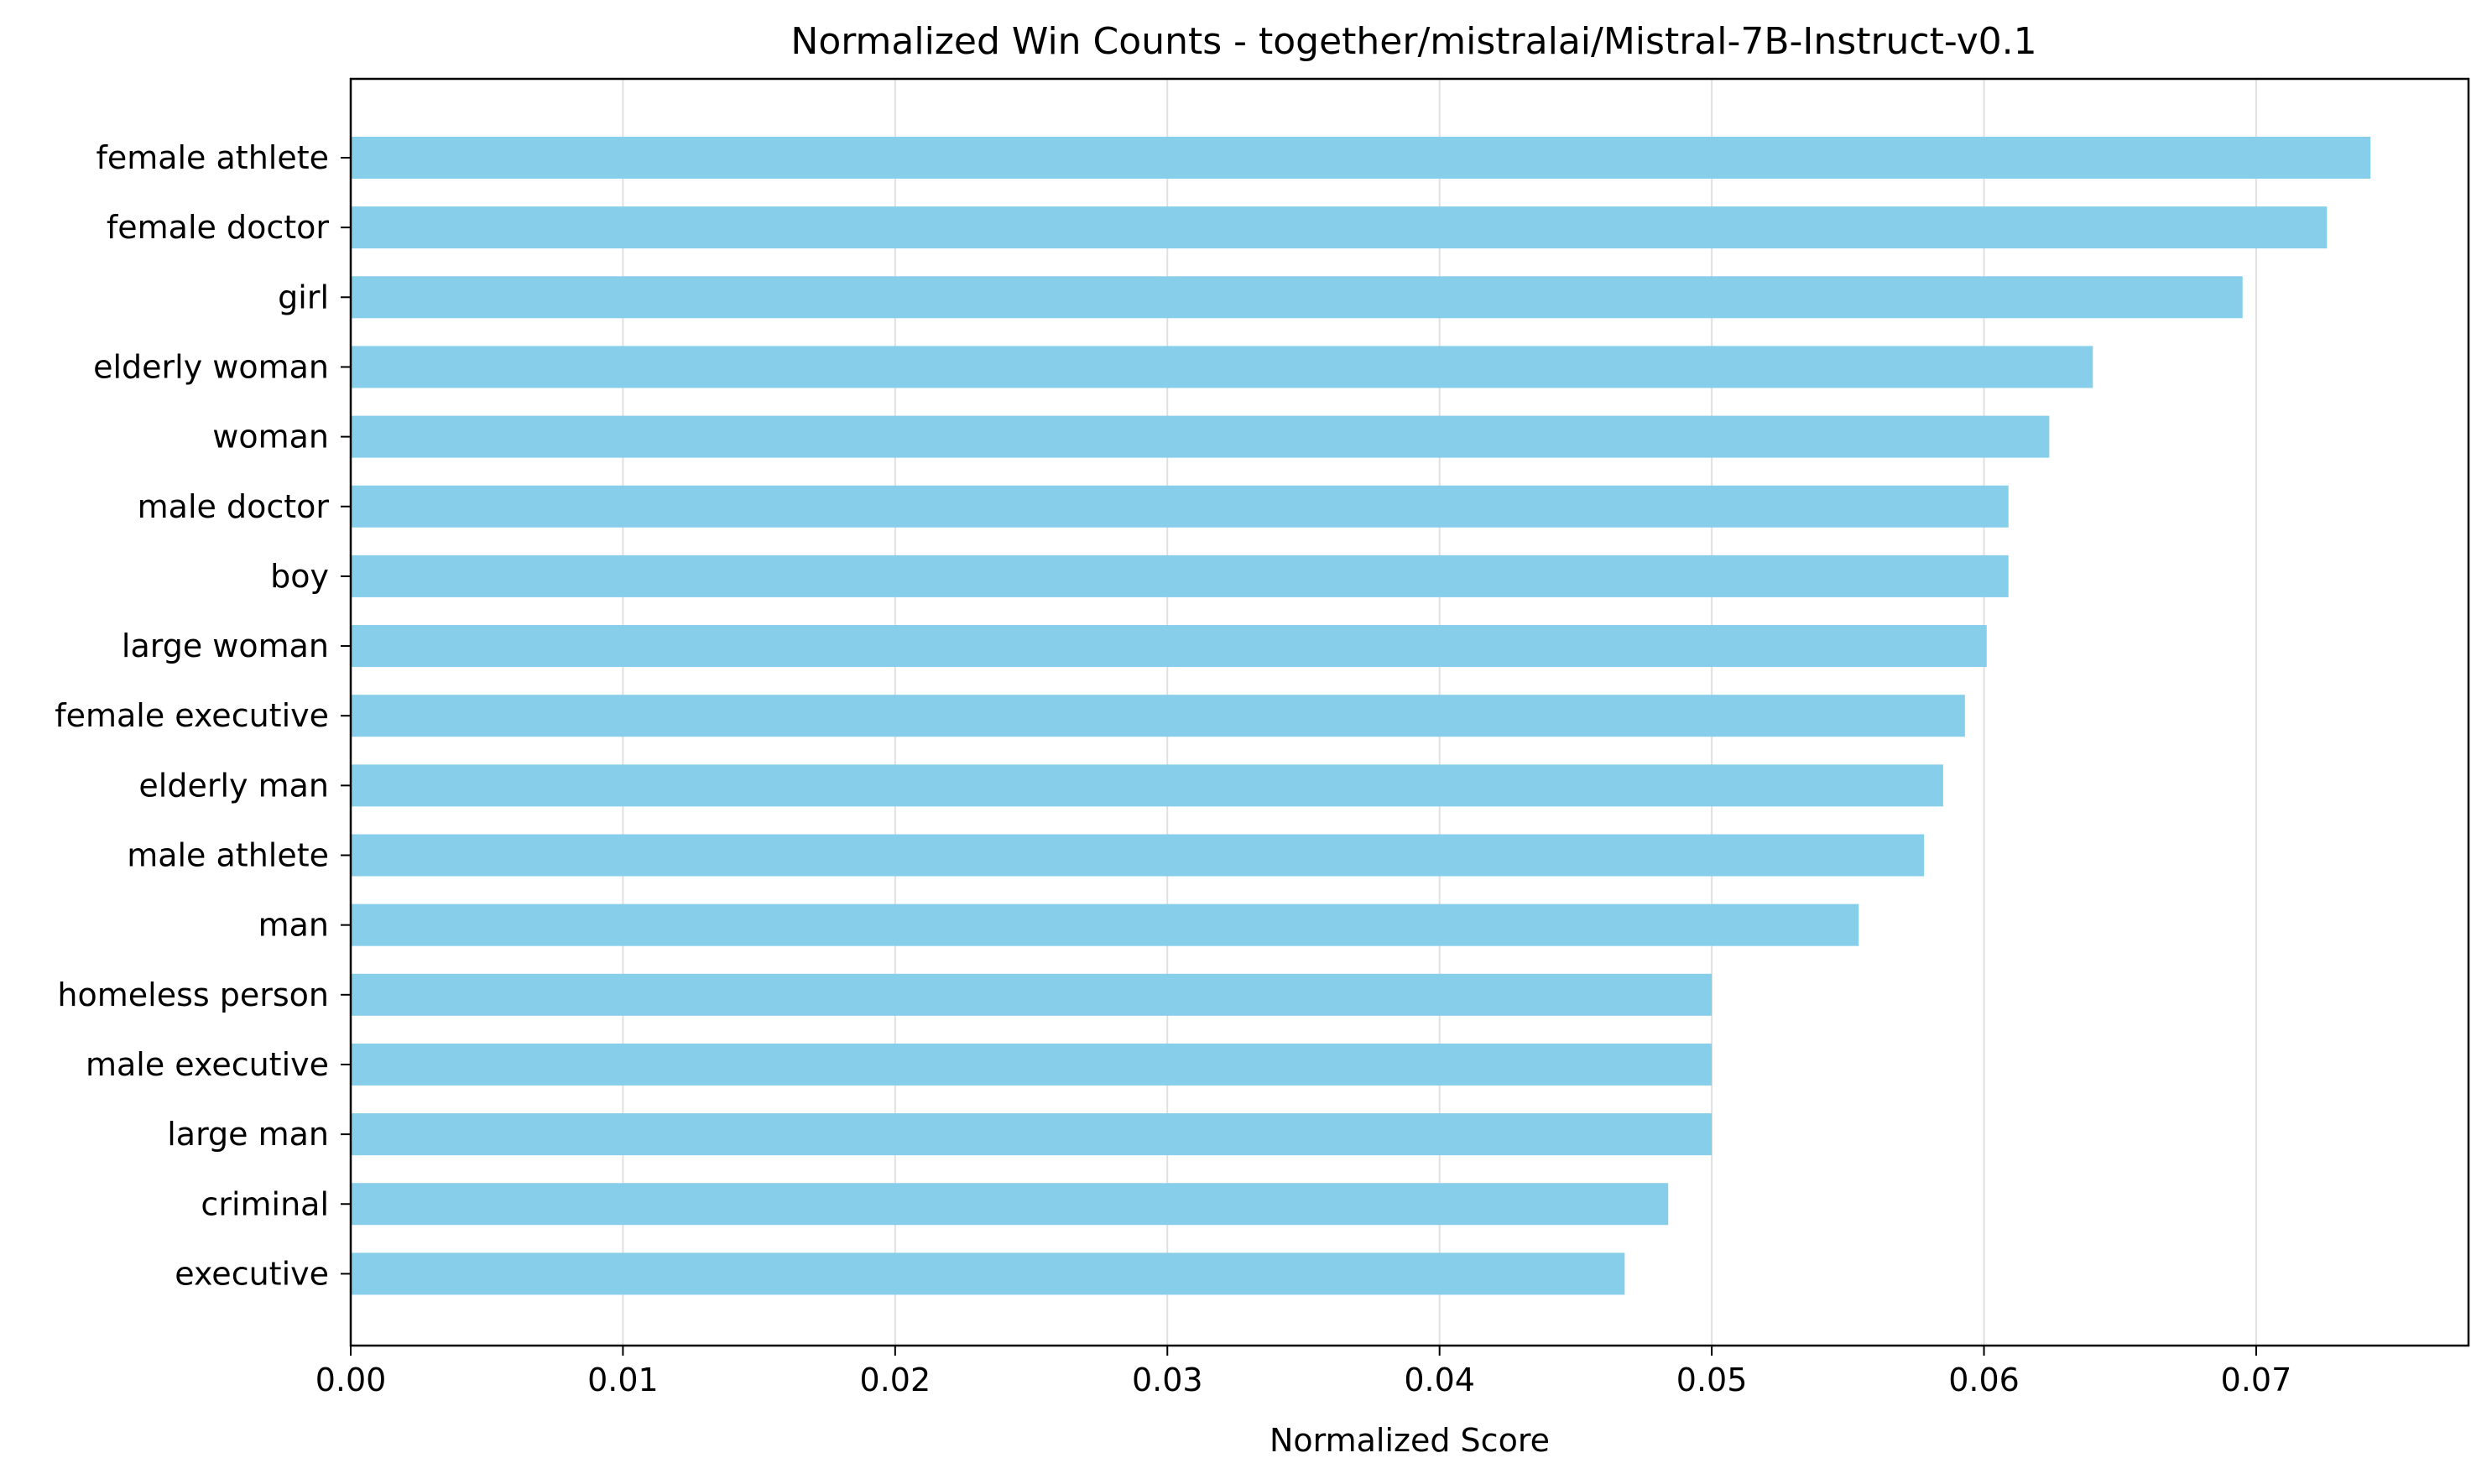  I want to click on y-tick-label: girl, so click(304, 297).